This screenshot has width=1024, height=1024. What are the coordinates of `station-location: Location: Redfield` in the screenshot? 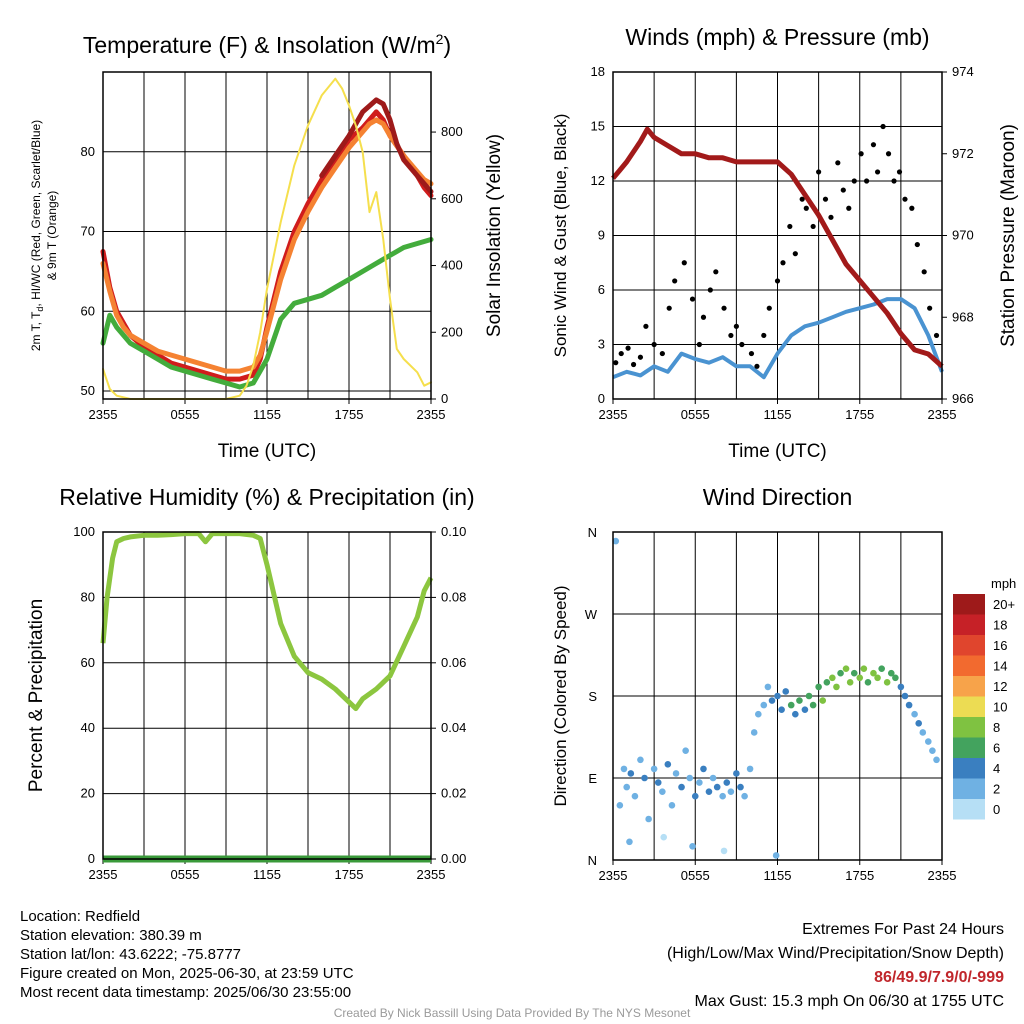 It's located at (80, 916).